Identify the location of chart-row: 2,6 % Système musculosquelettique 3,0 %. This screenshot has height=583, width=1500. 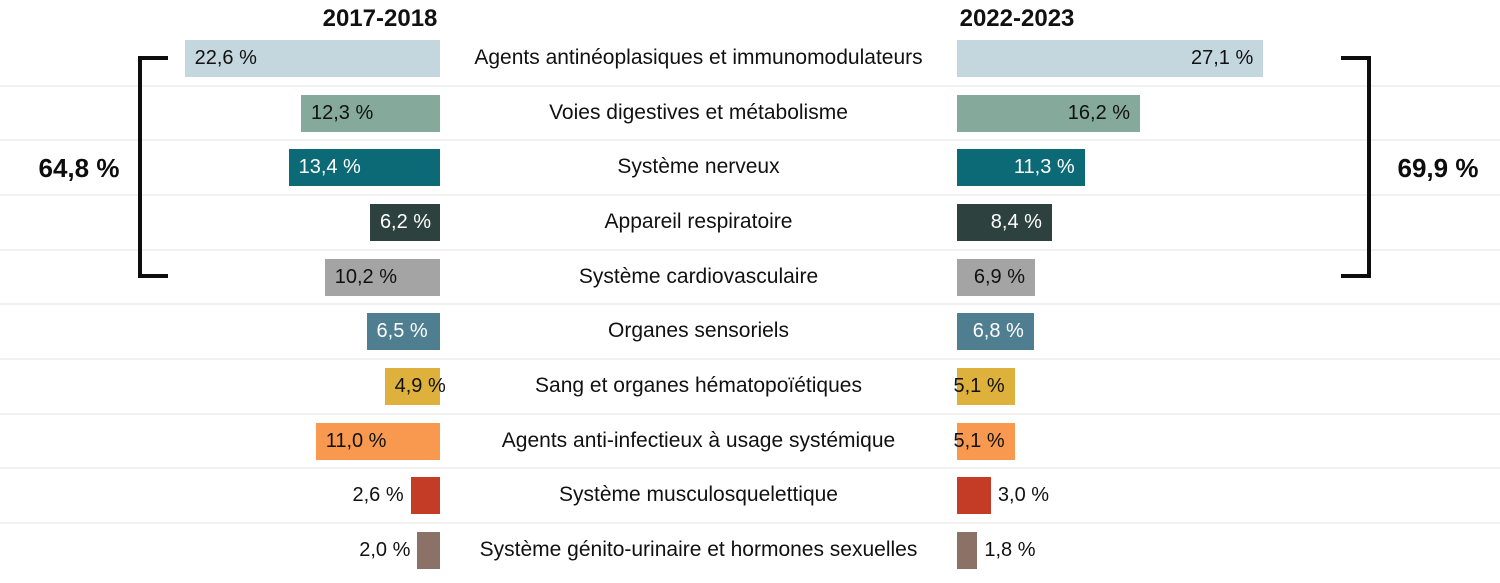
(750, 495).